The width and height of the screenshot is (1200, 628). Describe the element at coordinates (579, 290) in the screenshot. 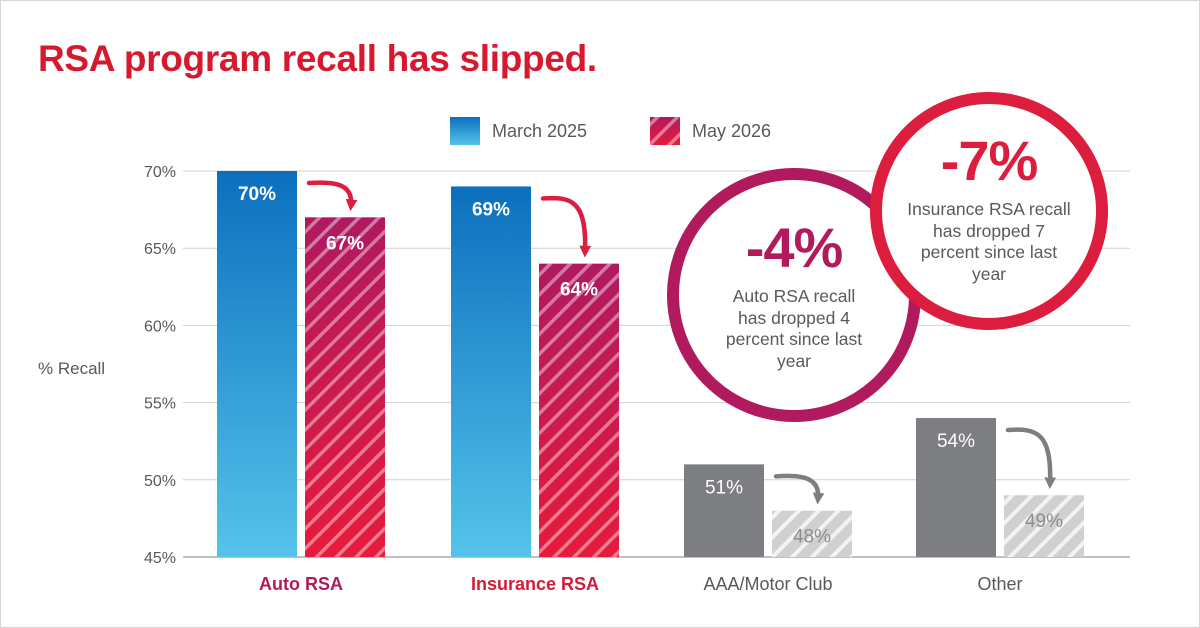

I see `data-label-may-2026: 64%` at that location.